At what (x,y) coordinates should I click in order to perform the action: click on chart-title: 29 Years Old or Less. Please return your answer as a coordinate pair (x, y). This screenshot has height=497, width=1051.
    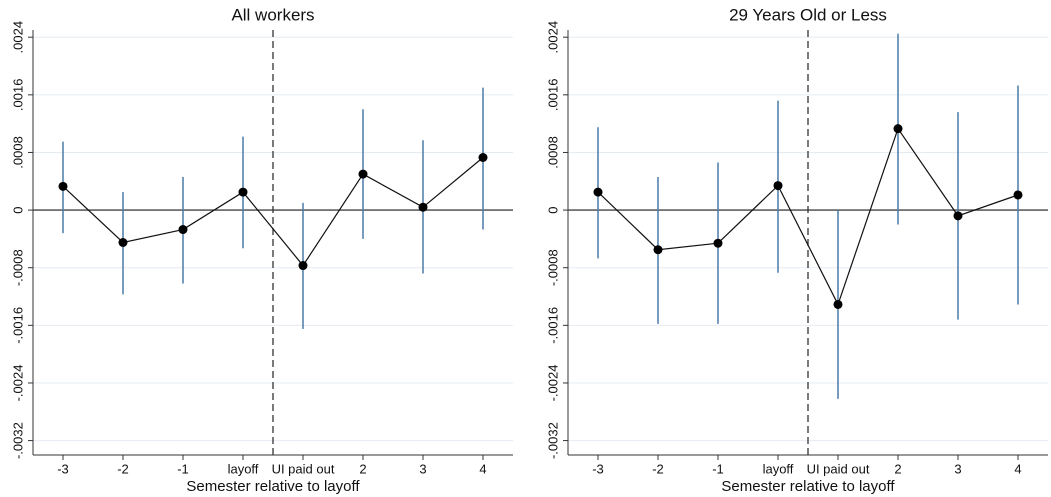
    Looking at the image, I should click on (808, 14).